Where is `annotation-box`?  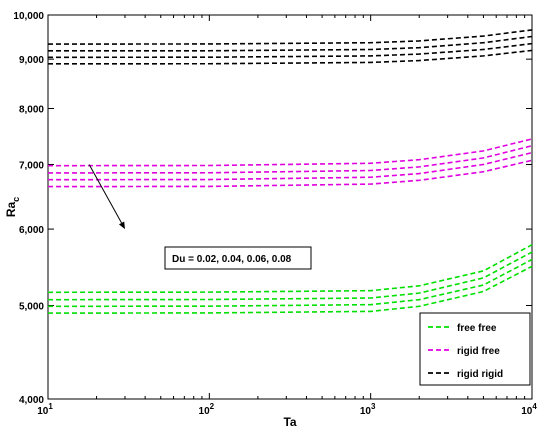
annotation-box is located at coordinates (238, 258).